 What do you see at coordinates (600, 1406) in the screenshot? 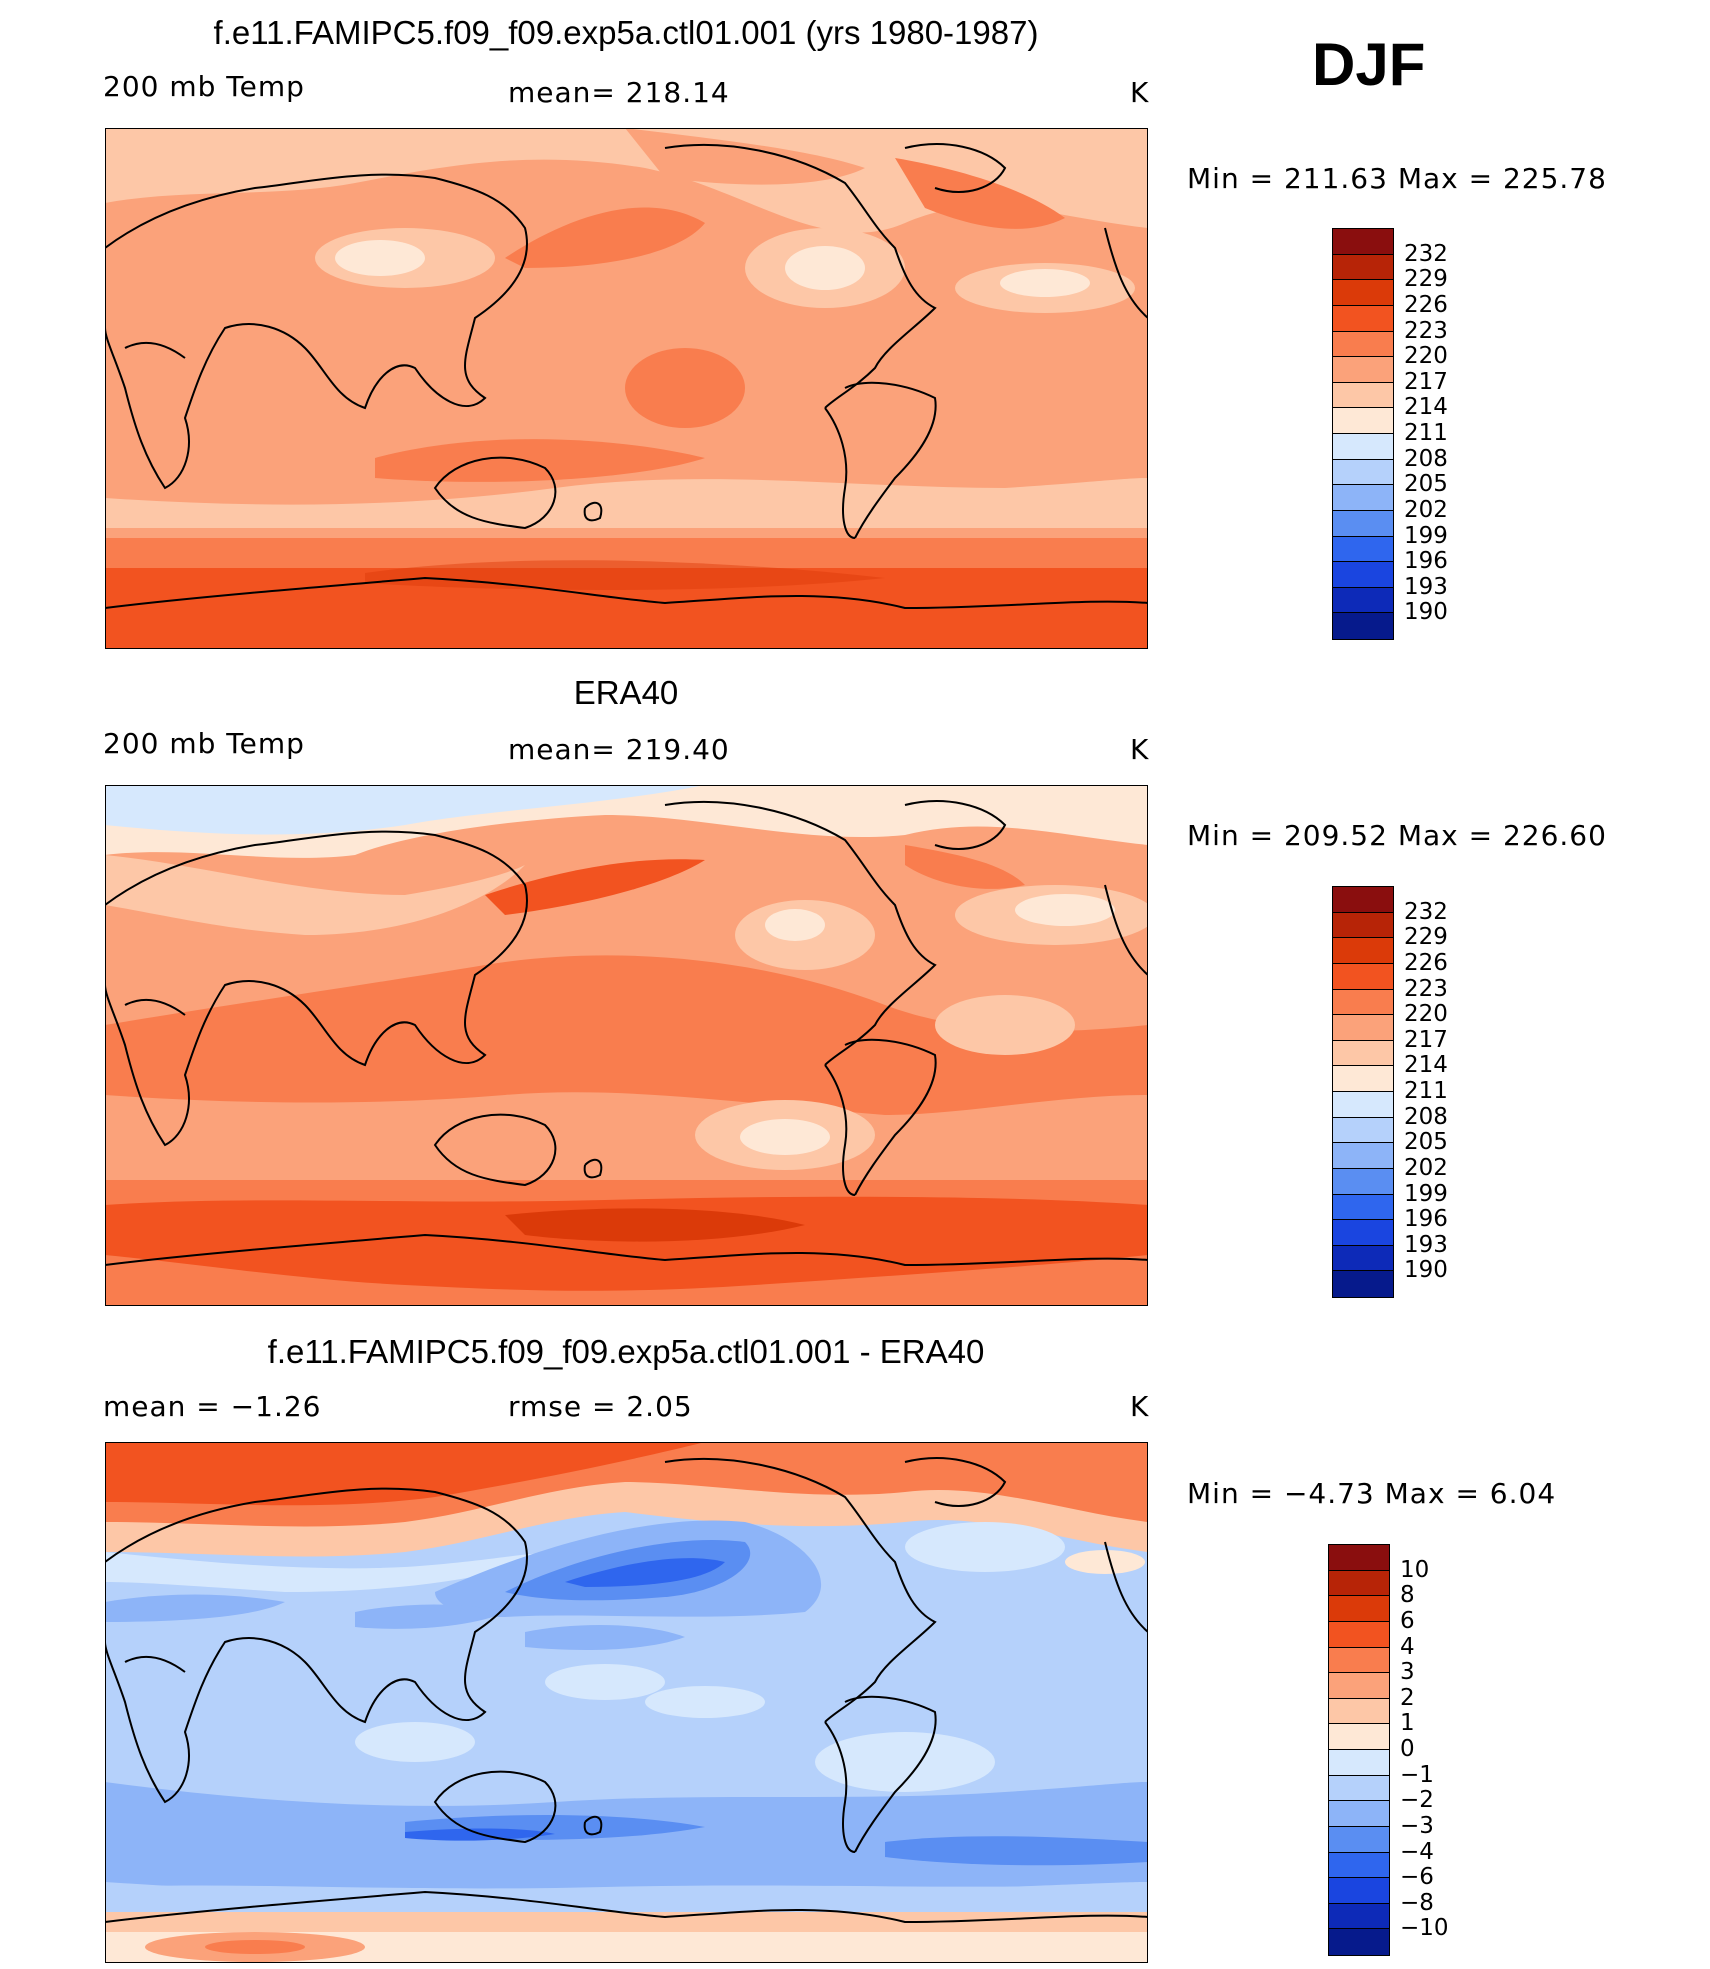
I see `panel-3-rmse-label: rmse = 2.05` at bounding box center [600, 1406].